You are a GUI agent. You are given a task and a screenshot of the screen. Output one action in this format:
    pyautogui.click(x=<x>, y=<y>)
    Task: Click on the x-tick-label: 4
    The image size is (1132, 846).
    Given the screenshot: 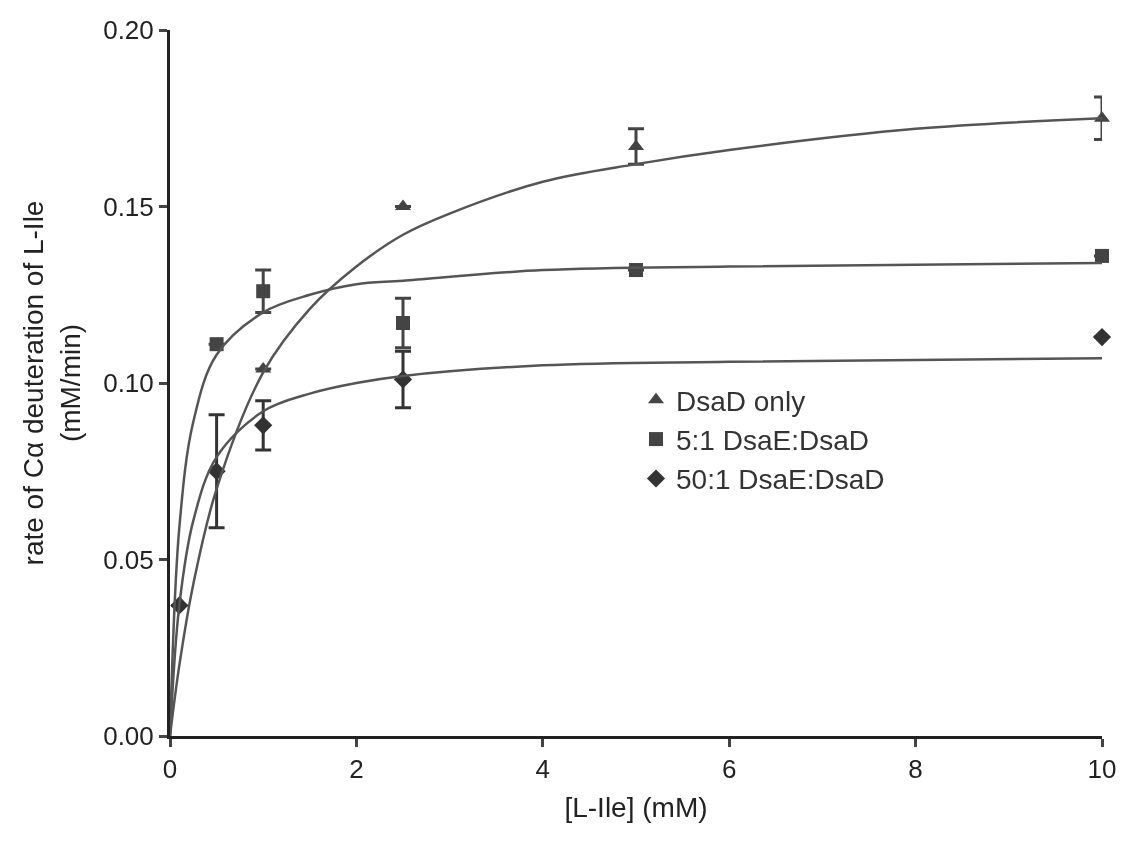 What is the action you would take?
    pyautogui.click(x=543, y=769)
    